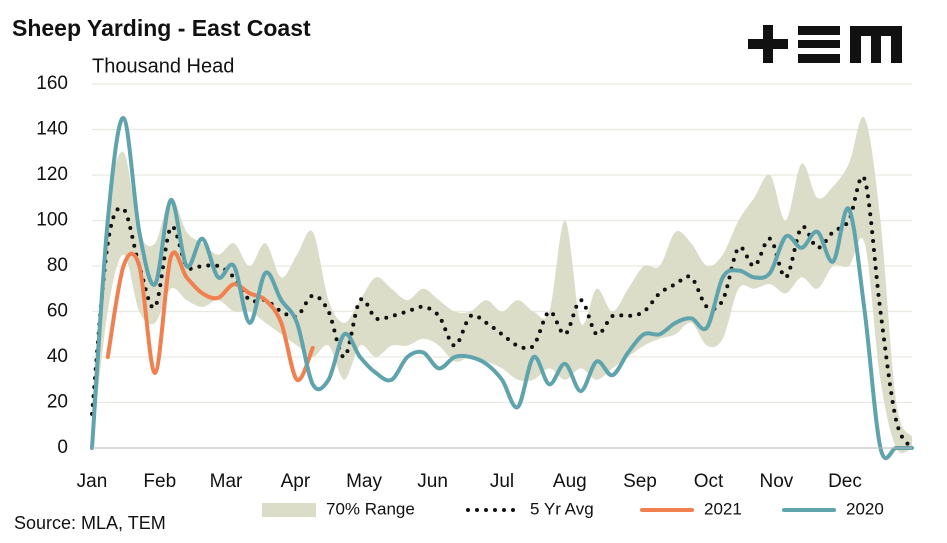 The image size is (947, 543). Describe the element at coordinates (57, 402) in the screenshot. I see `y-tick-label: 20` at that location.